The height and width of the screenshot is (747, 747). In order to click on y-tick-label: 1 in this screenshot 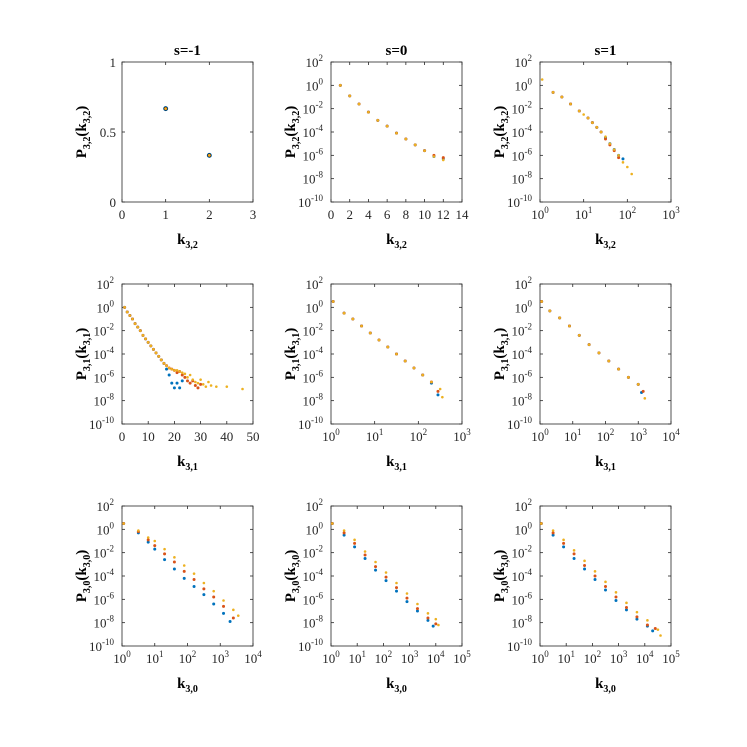, I will do `click(113, 62)`.